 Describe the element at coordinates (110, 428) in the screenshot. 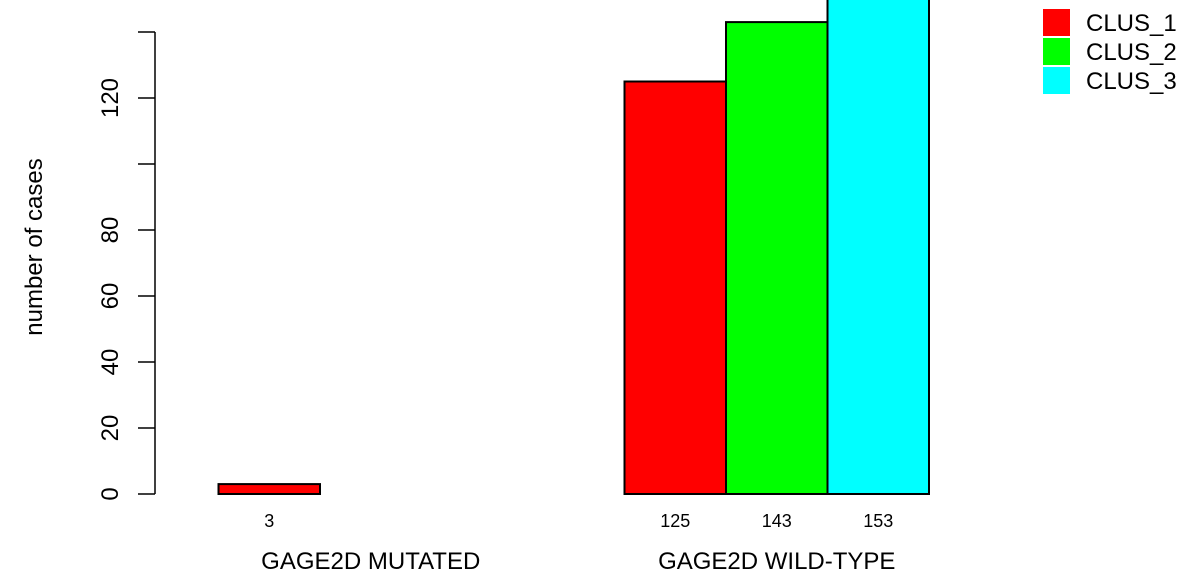

I see `y-tick-label: 20` at that location.